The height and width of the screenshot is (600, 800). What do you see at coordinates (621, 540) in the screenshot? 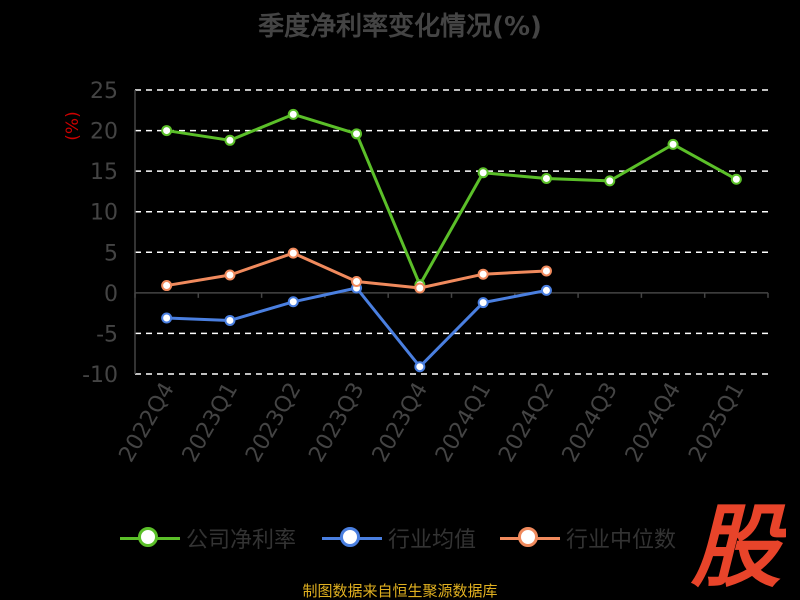
I see `legend-label: 行业中位数` at bounding box center [621, 540].